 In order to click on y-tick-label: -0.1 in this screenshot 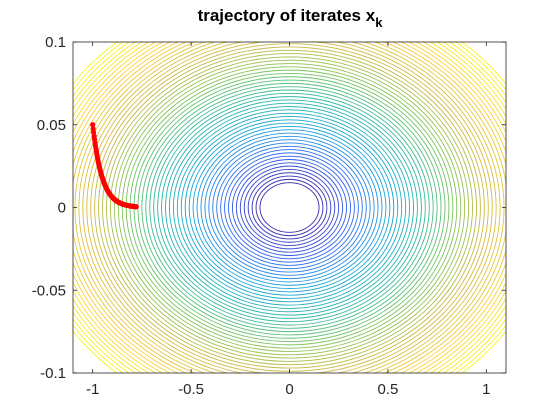, I will do `click(53, 373)`.